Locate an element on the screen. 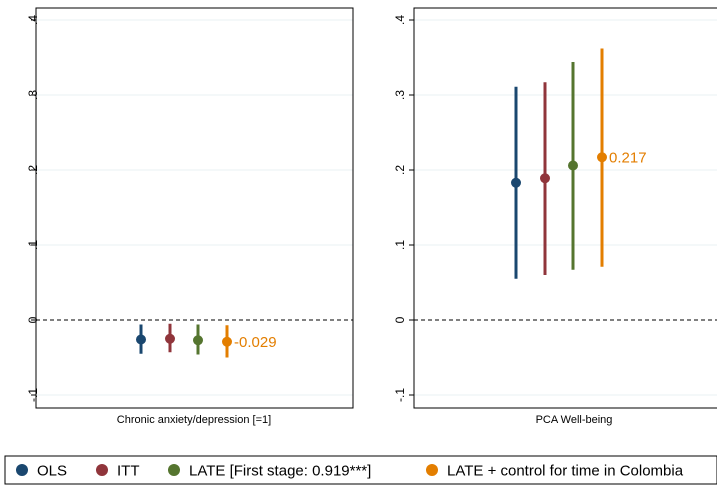 The width and height of the screenshot is (717, 492). x-axis-label: PCA Well-being is located at coordinates (574, 420).